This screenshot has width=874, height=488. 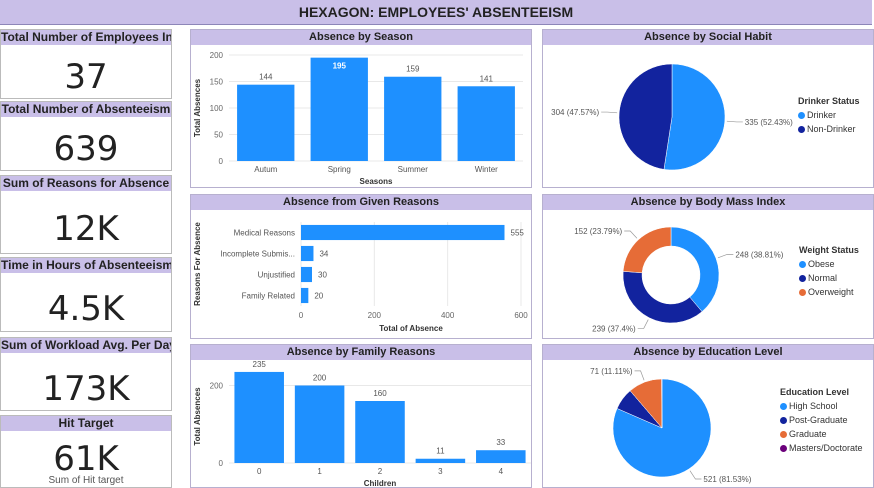 I want to click on kpi-card-workload: Sum of Workload Avg. Per Day 173K, so click(x=86, y=374).